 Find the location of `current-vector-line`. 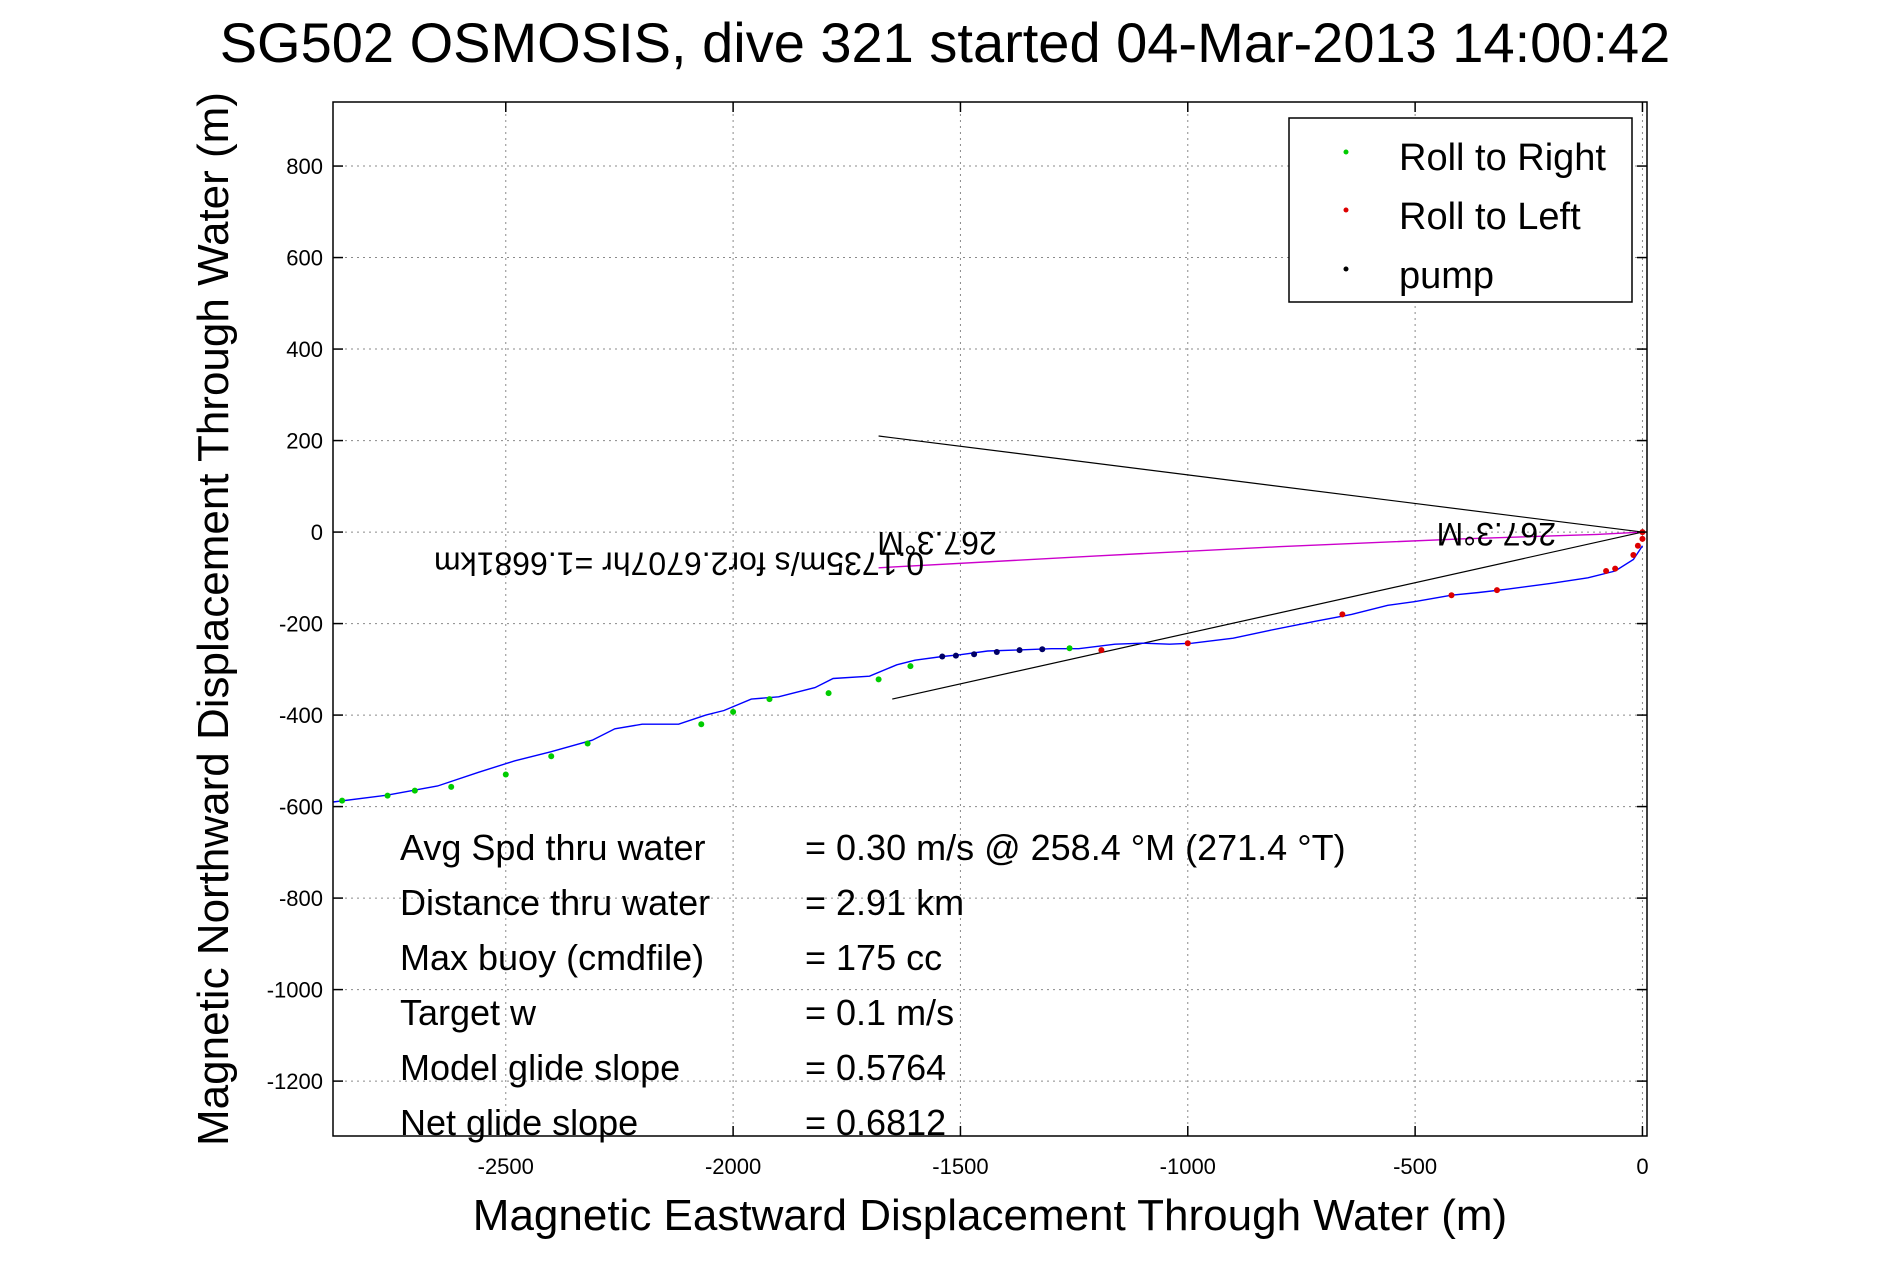

current-vector-line is located at coordinates (1260, 550).